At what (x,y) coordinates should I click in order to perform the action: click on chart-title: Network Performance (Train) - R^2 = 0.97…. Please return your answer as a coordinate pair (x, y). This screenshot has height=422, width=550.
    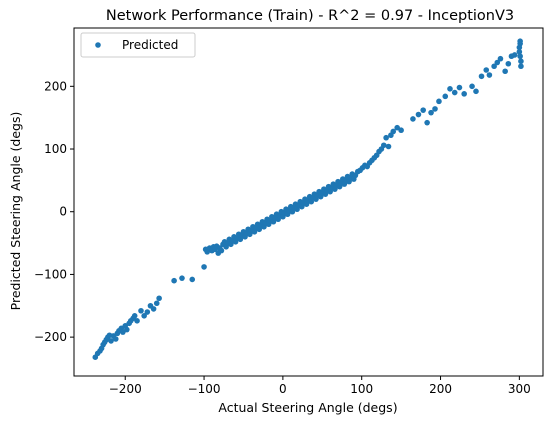
    Looking at the image, I should click on (310, 16).